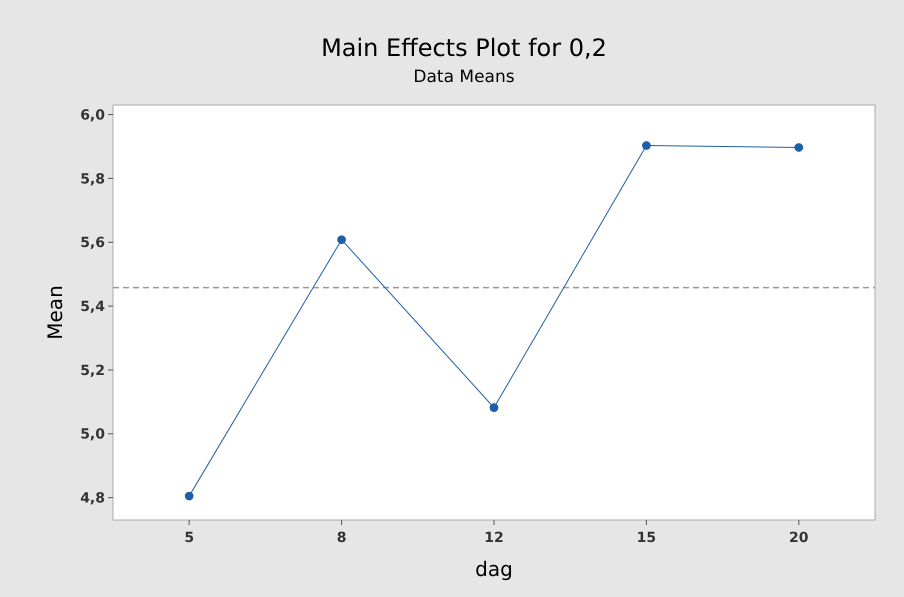 This screenshot has height=597, width=904. I want to click on y-tick-label: 6,0, so click(93, 115).